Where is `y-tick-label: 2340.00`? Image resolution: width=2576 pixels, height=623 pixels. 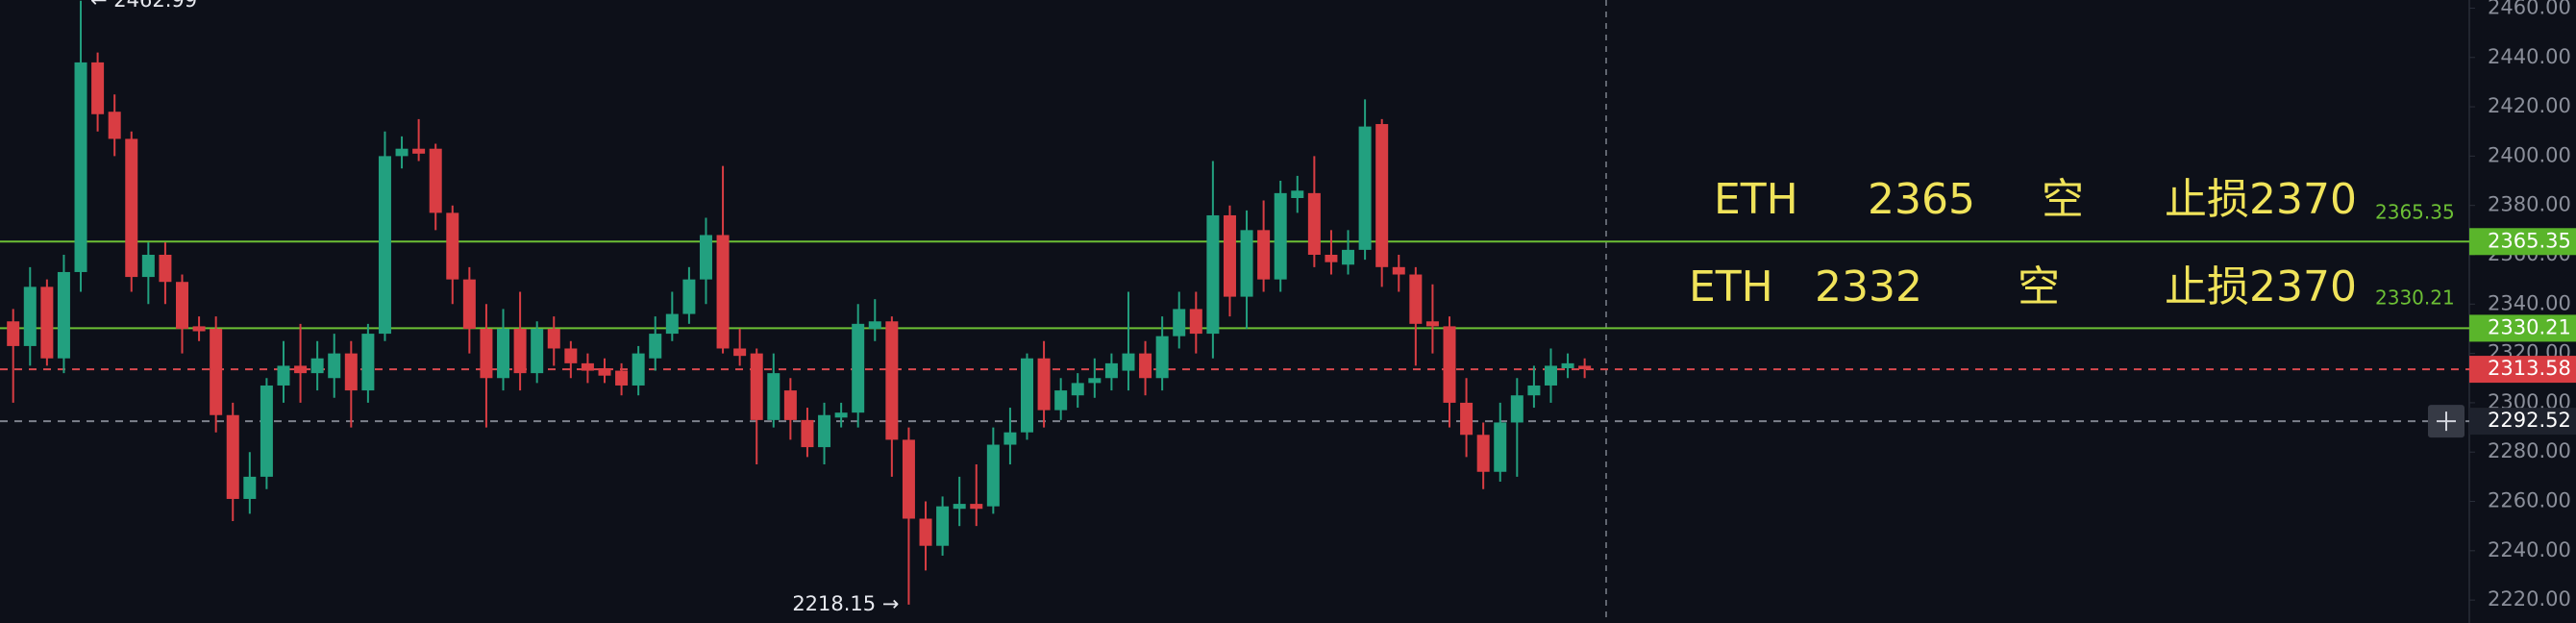 y-tick-label: 2340.00 is located at coordinates (2530, 303).